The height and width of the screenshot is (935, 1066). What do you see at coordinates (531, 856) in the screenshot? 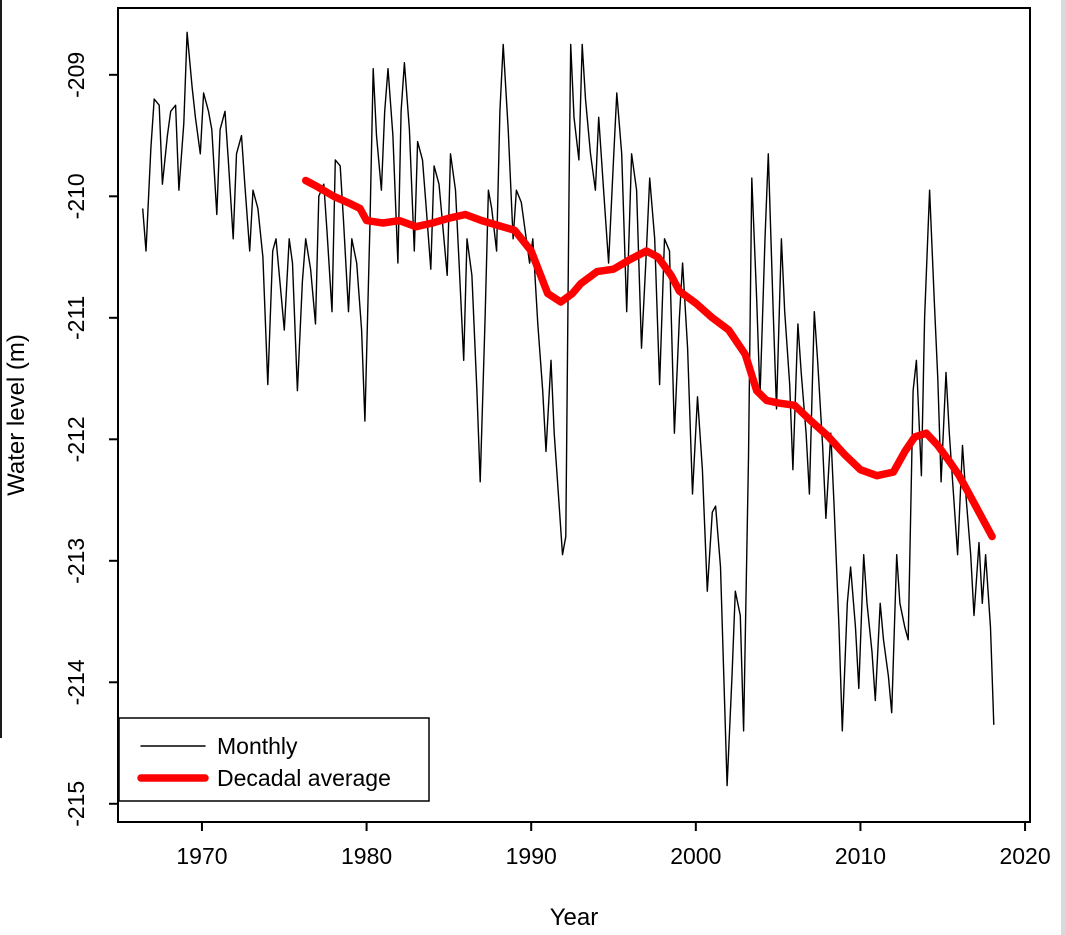
I see `x-tick-label: 1990` at bounding box center [531, 856].